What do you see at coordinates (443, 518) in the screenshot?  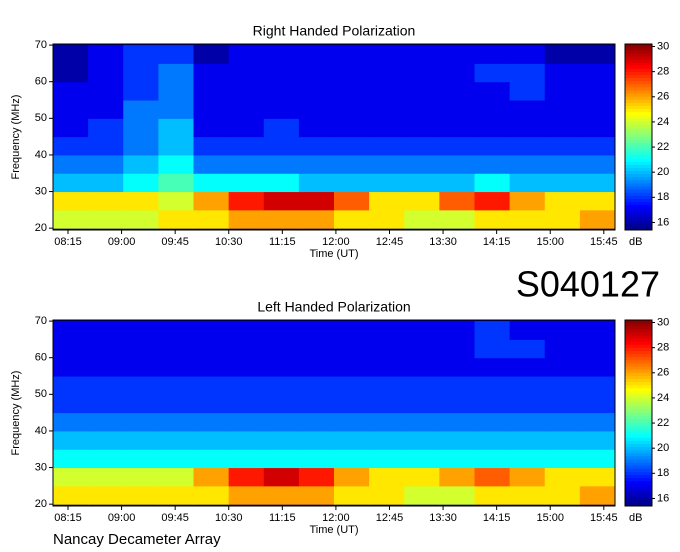 I see `x-tick-label: 13:30` at bounding box center [443, 518].